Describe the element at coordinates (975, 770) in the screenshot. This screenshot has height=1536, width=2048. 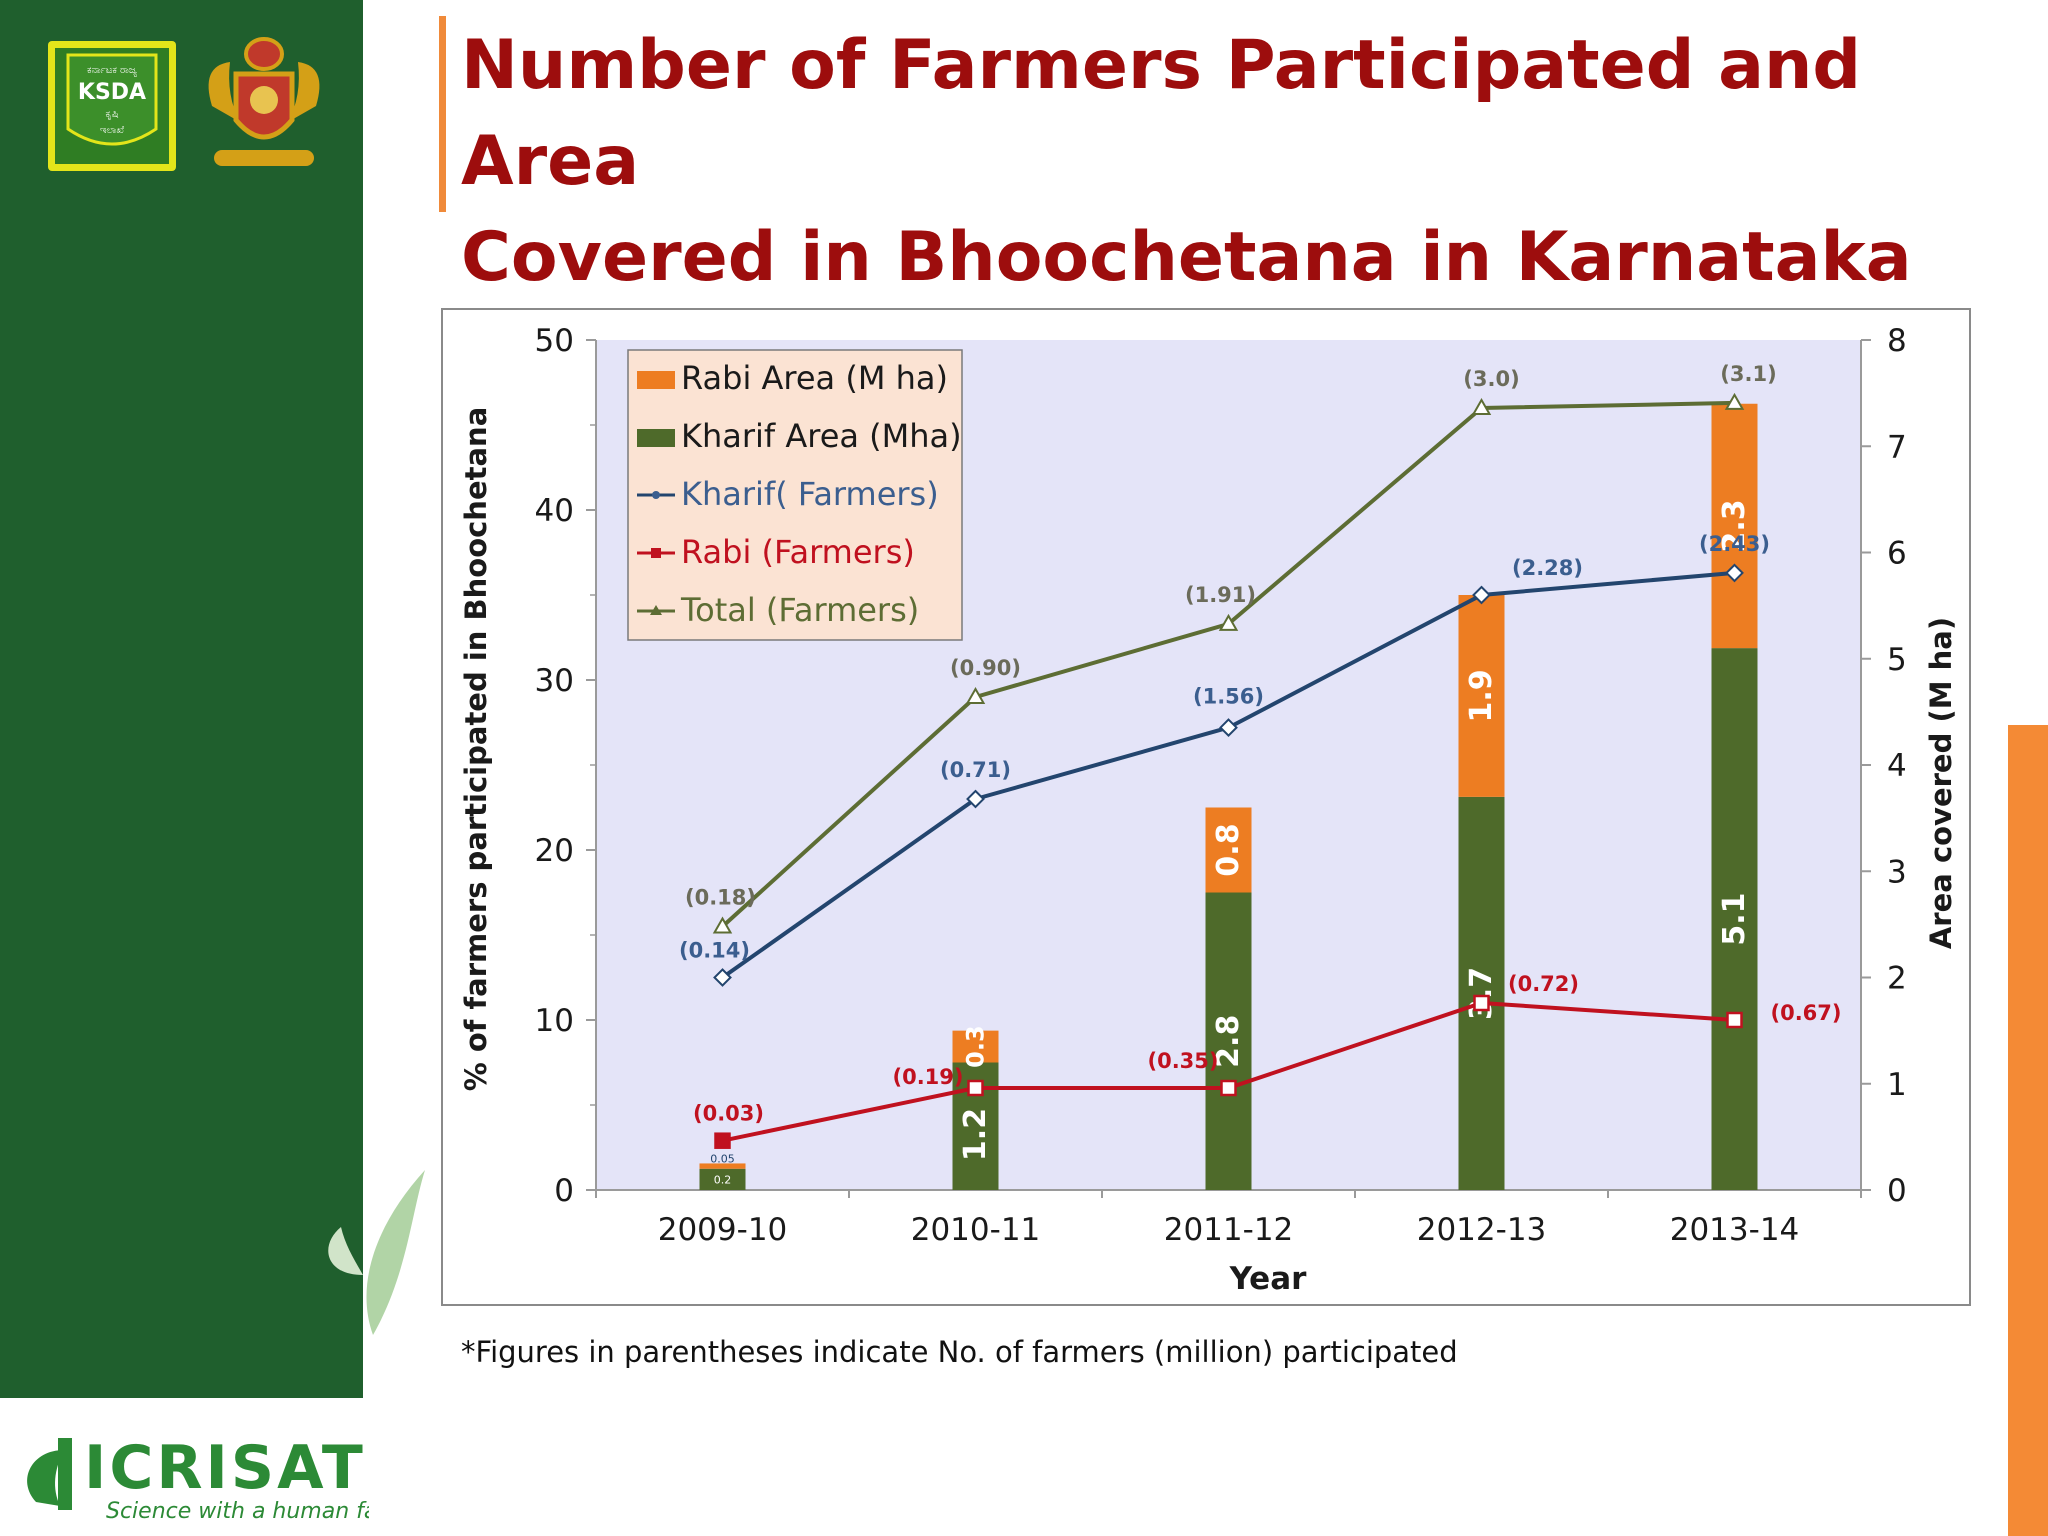
I see `kharif-farmers-data-label: (0.71)` at that location.